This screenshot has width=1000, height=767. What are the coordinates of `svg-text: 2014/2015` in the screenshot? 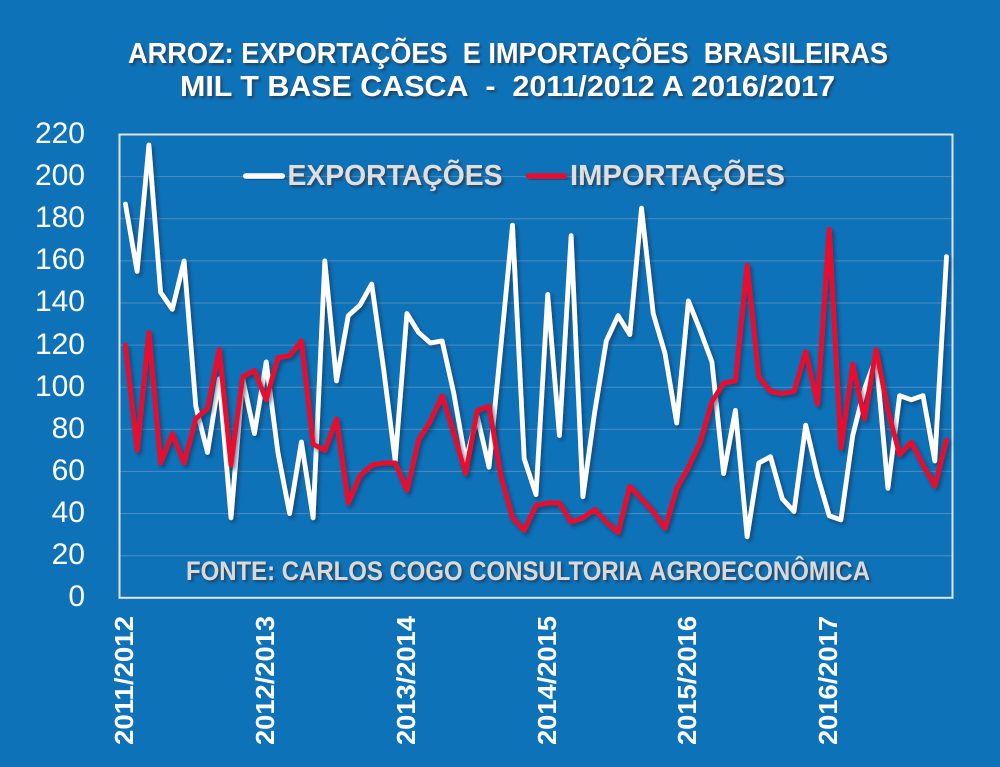 It's located at (547, 680).